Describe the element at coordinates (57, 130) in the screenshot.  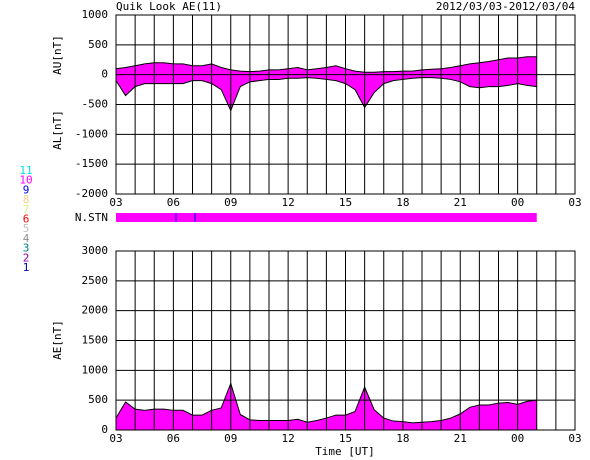
I see `y-axis-label: AL[nT]` at that location.